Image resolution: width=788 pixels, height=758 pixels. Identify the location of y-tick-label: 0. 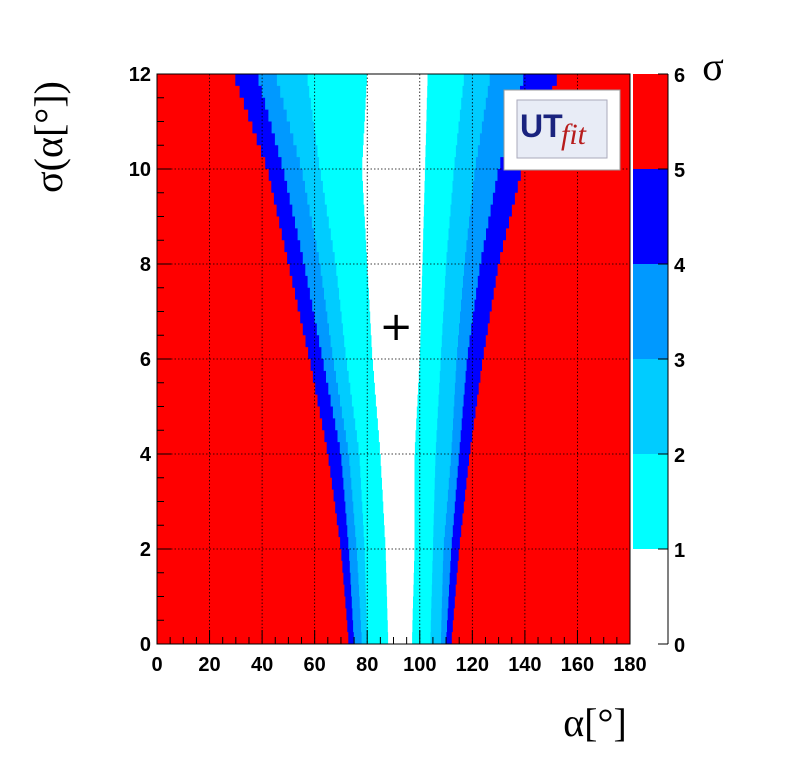
(145, 645).